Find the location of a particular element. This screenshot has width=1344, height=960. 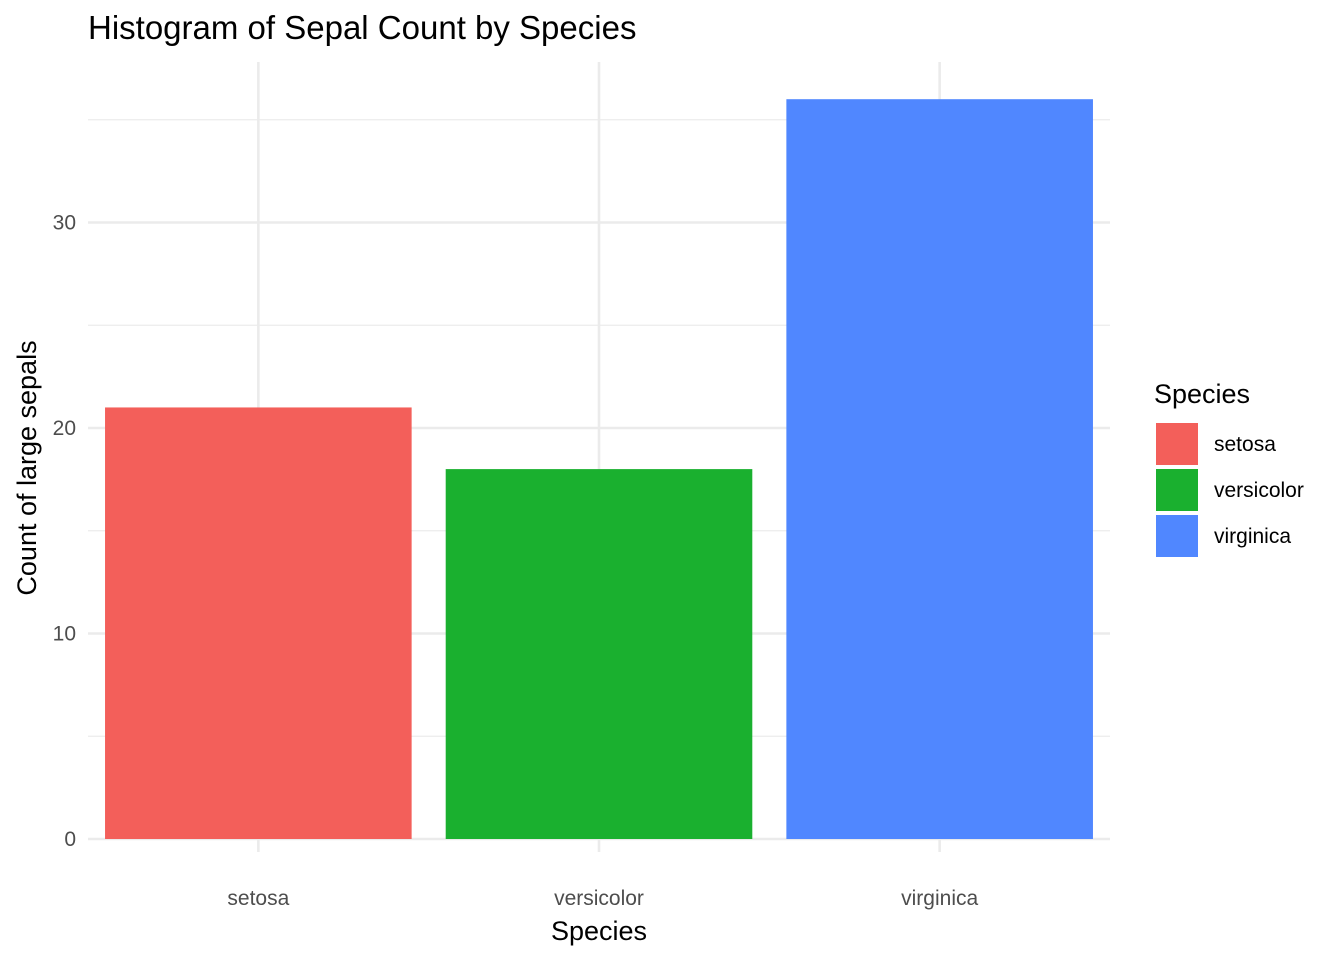

x-axis-ticks: setosa versicolor virginica is located at coordinates (602, 898).